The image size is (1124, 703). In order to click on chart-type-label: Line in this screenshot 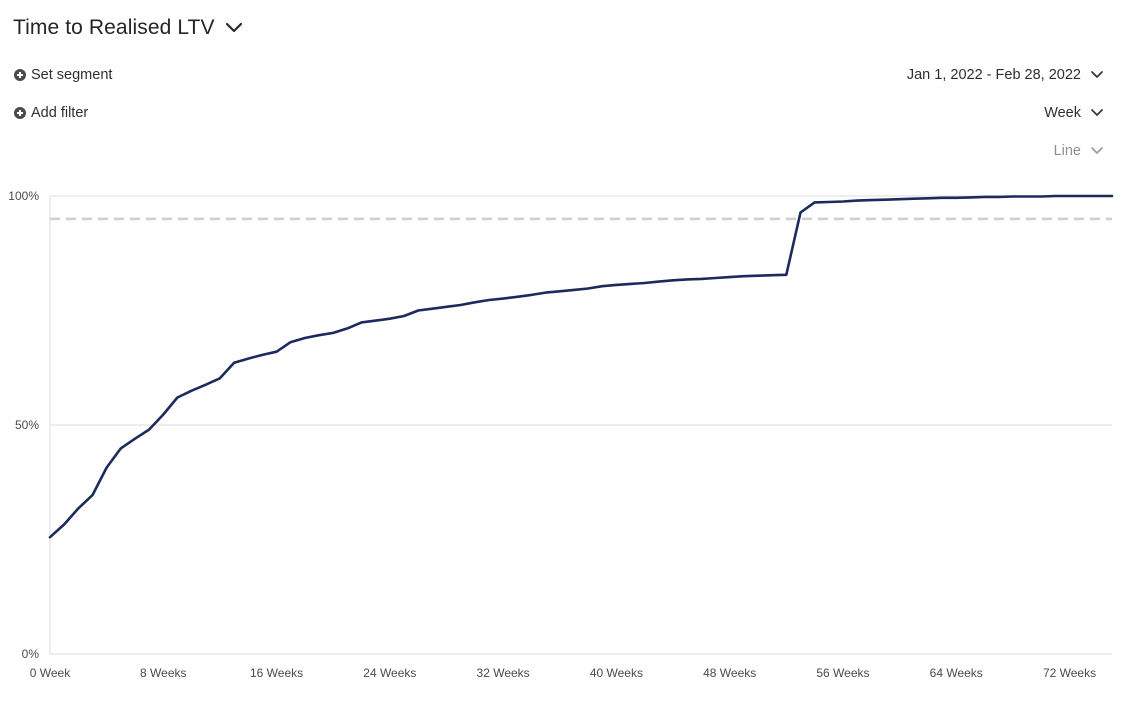, I will do `click(1067, 151)`.